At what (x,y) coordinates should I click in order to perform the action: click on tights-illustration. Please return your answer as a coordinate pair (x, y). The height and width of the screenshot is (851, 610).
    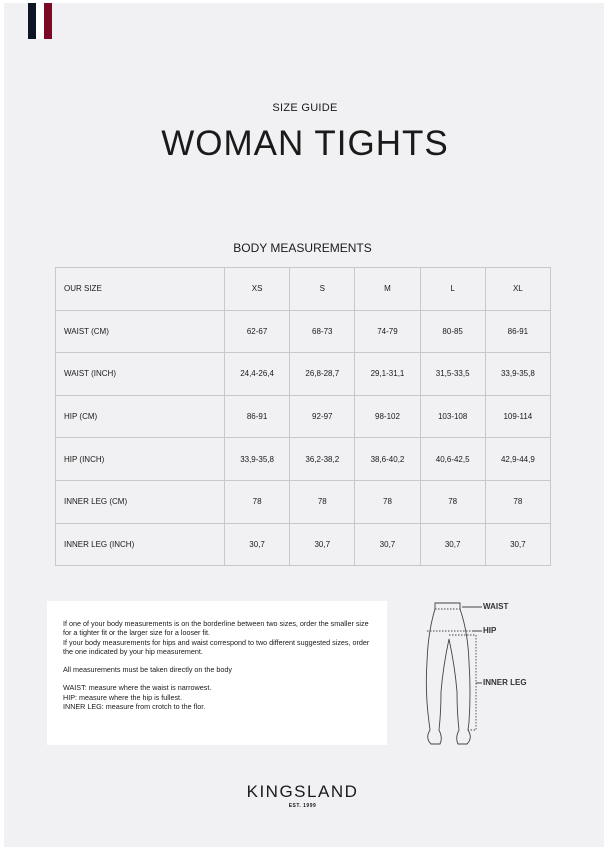
    Looking at the image, I should click on (453, 673).